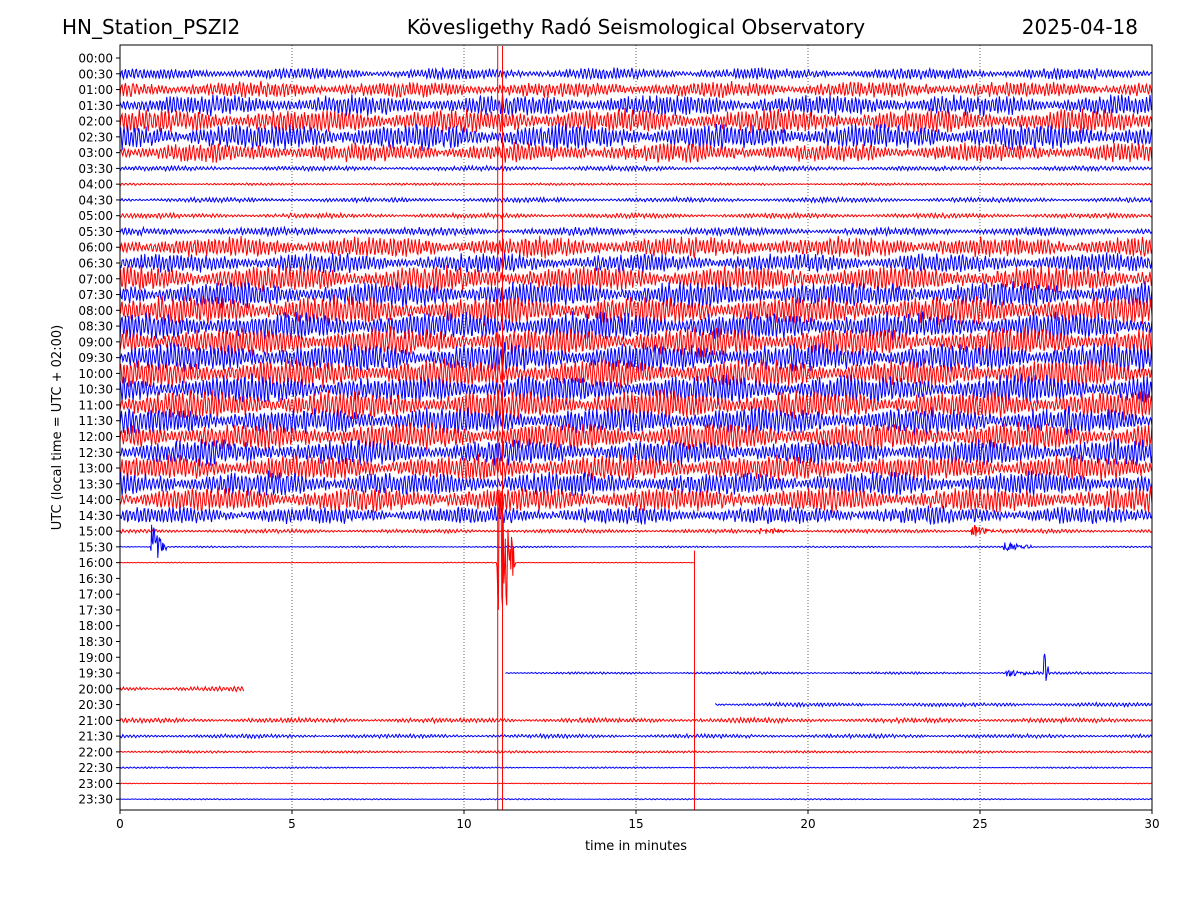 This screenshot has width=1200, height=900. Describe the element at coordinates (95, 563) in the screenshot. I see `y-tick-label: 16:00` at that location.